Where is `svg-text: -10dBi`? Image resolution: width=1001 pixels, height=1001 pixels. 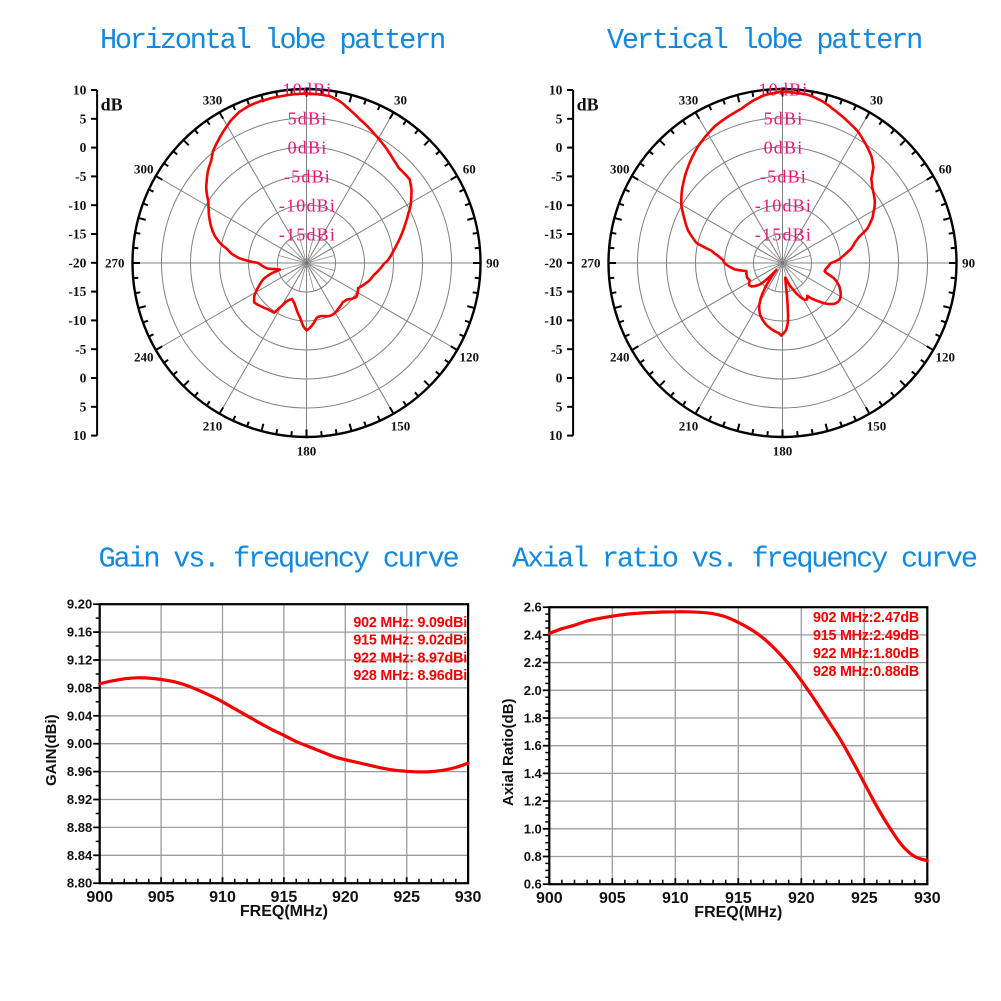 svg-text: -10dBi is located at coordinates (783, 205).